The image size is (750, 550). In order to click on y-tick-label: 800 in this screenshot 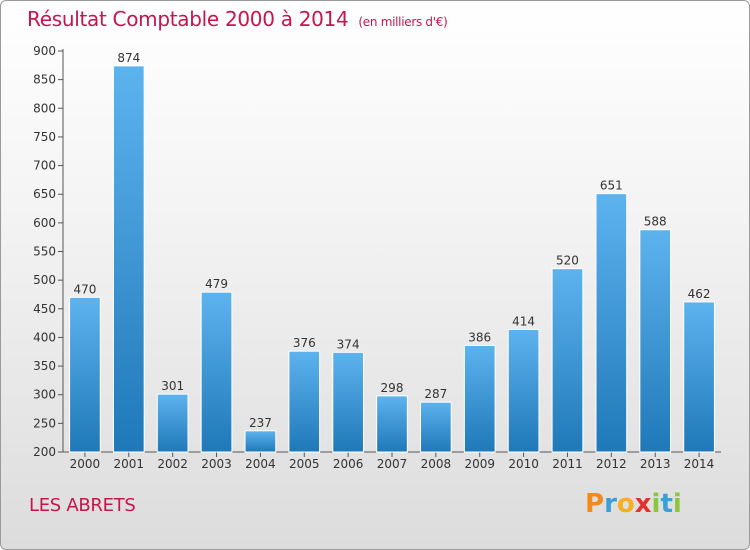, I will do `click(44, 108)`.